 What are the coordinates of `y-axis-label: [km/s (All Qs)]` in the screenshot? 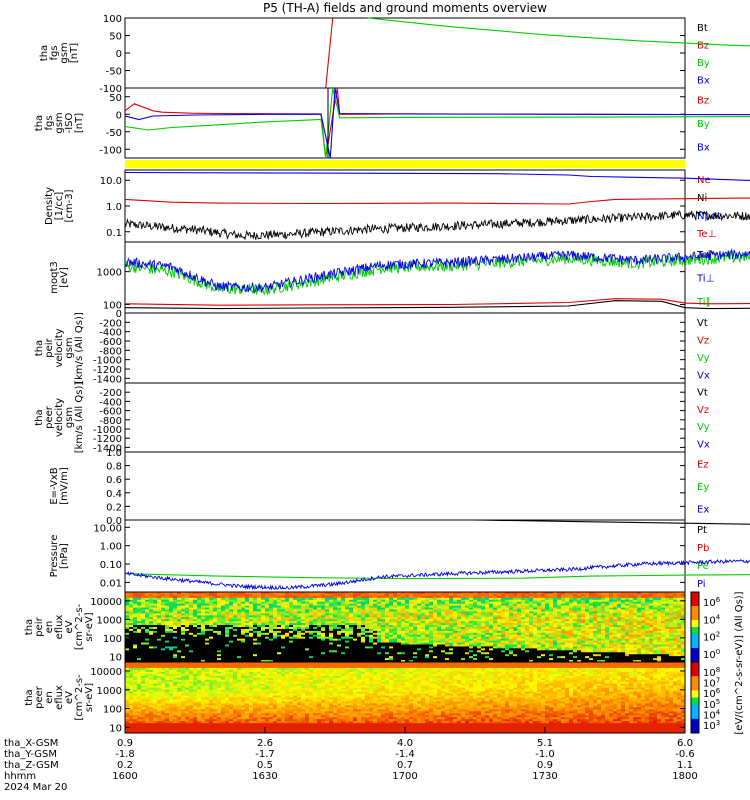 It's located at (79, 418).